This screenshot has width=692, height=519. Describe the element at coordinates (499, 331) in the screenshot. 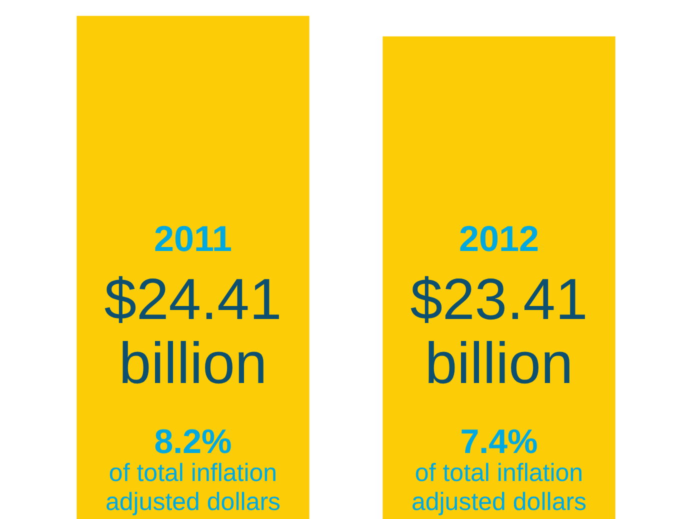

I see `data-label: $23.41 billion` at that location.